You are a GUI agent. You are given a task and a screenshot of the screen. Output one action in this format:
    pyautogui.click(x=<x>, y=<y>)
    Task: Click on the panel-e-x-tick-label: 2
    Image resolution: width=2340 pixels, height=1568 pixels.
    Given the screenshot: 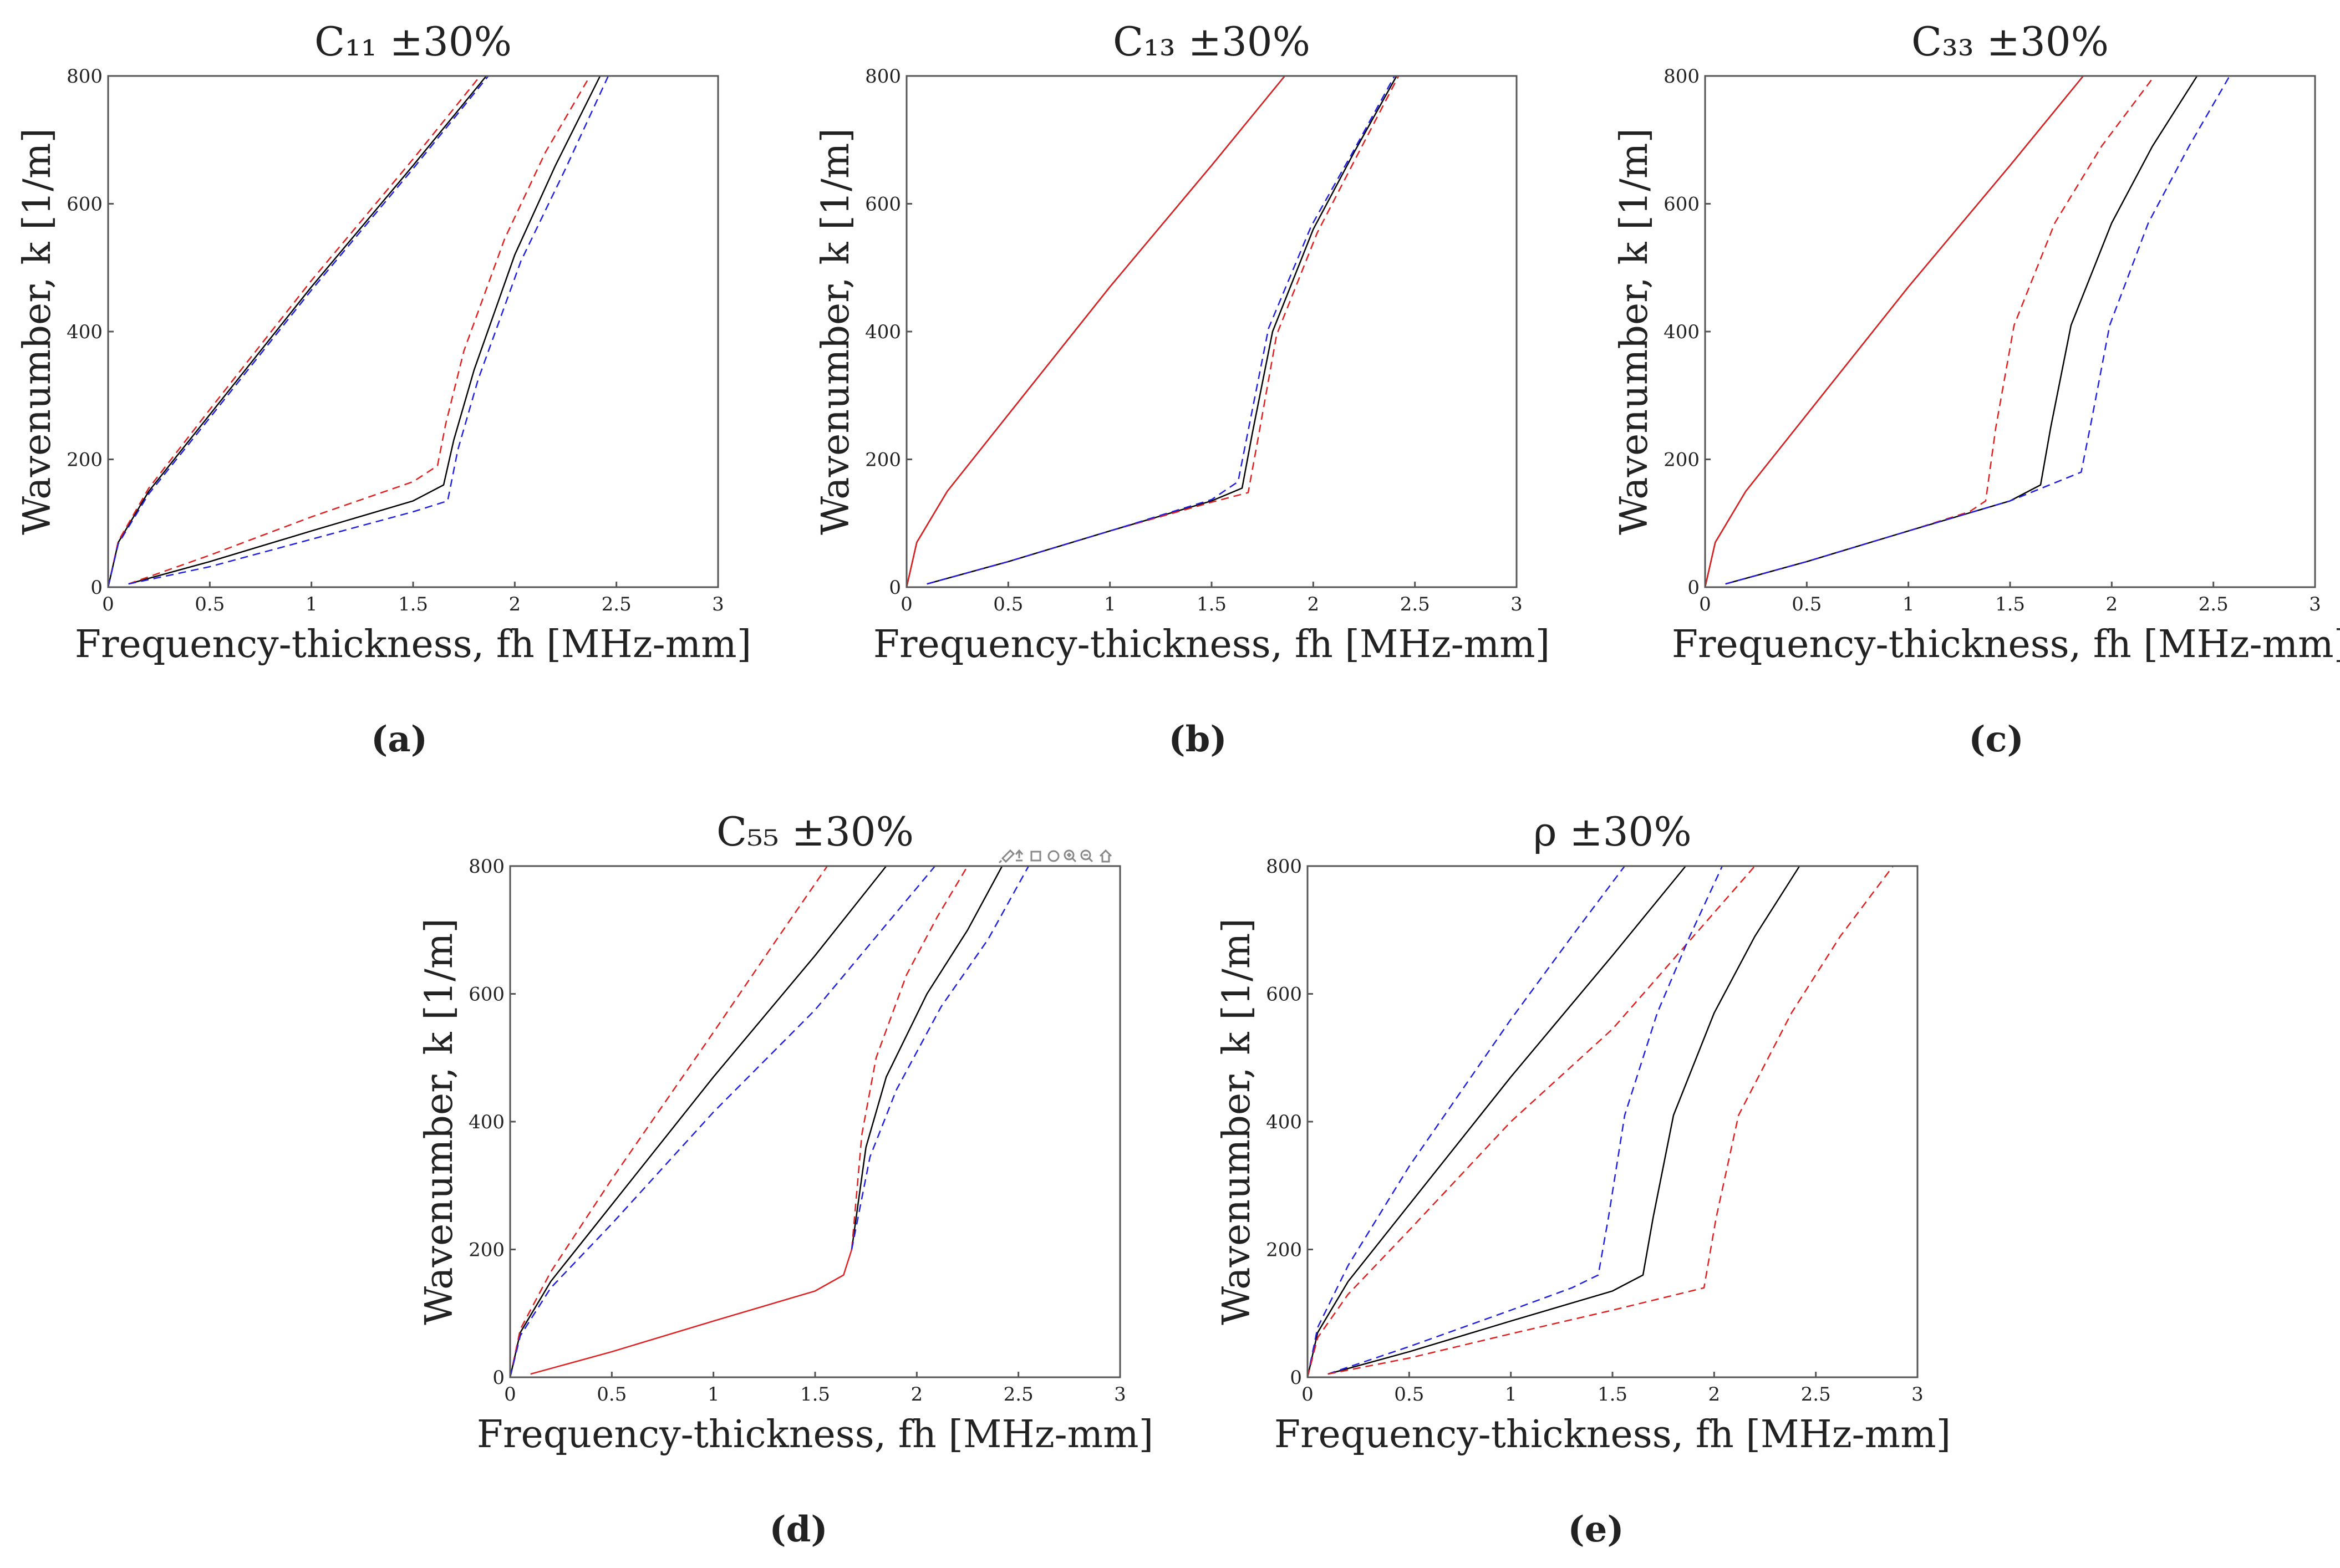 What is the action you would take?
    pyautogui.click(x=1714, y=1395)
    